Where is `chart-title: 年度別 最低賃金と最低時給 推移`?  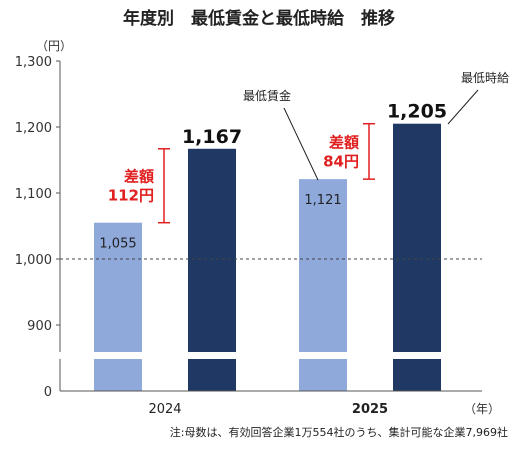 chart-title: 年度別 最低賃金と最低時給 推移 is located at coordinates (259, 18).